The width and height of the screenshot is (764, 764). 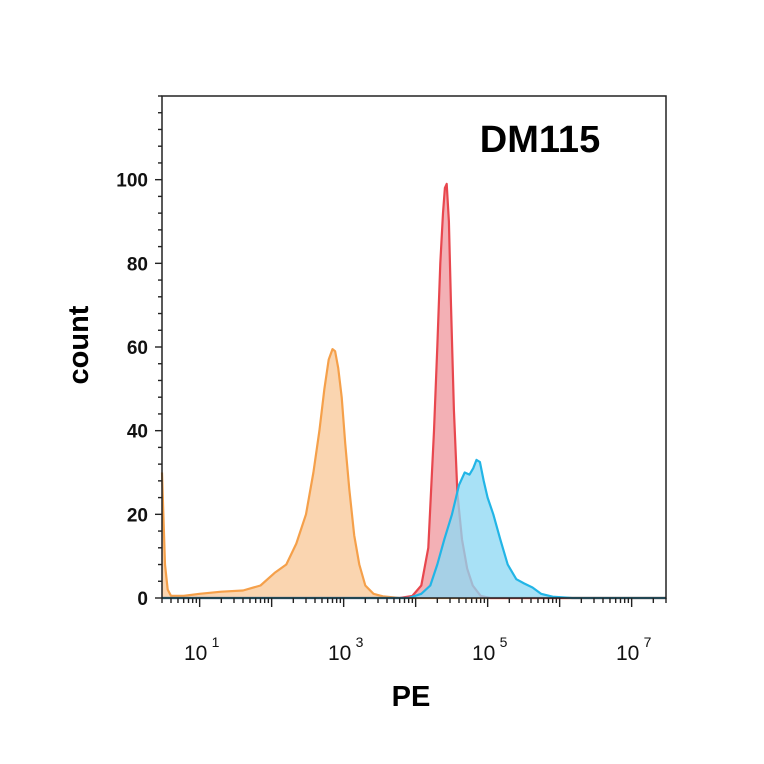 What do you see at coordinates (137, 348) in the screenshot?
I see `y-tick-label: 60` at bounding box center [137, 348].